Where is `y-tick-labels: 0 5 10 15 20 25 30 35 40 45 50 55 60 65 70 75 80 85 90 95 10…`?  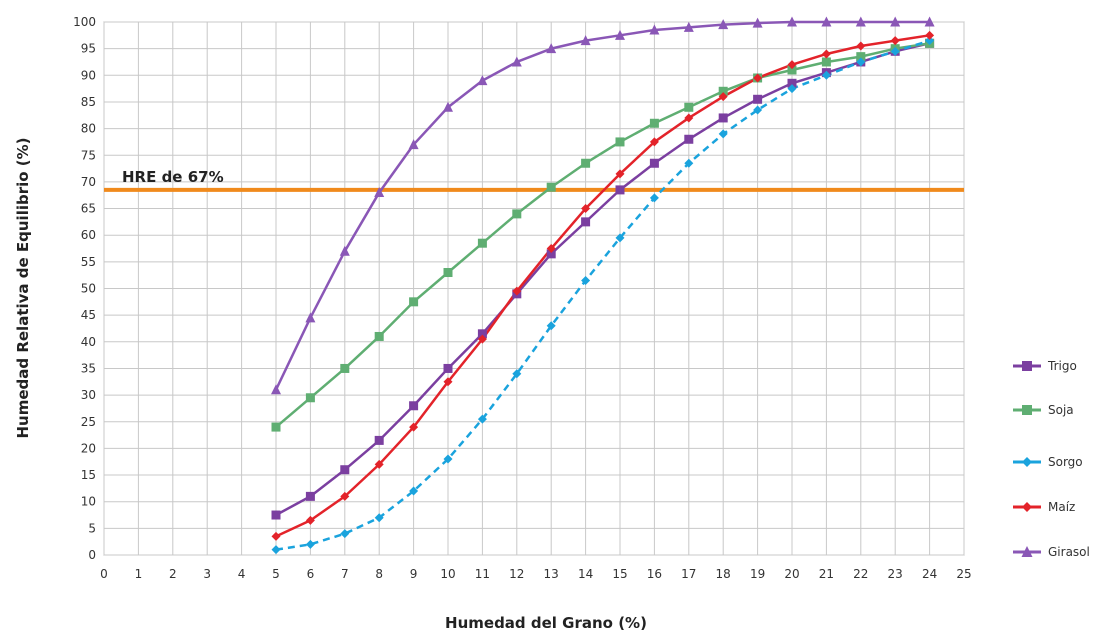
y-tick-labels: 0 5 10 15 20 25 30 35 40 45 50 55 60 65 70 75 80 85 90 95 10… is located at coordinates (84, 288).